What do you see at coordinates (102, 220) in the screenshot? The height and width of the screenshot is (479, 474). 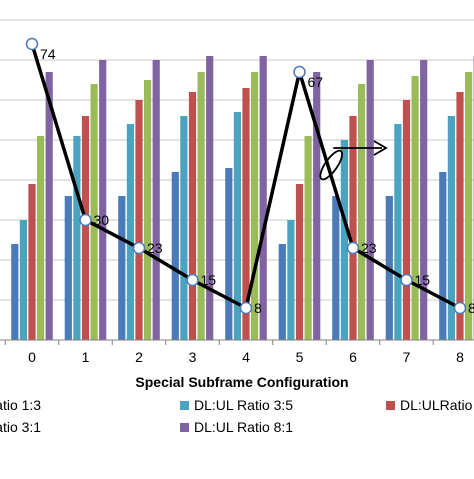 I see `data-label: 30` at bounding box center [102, 220].